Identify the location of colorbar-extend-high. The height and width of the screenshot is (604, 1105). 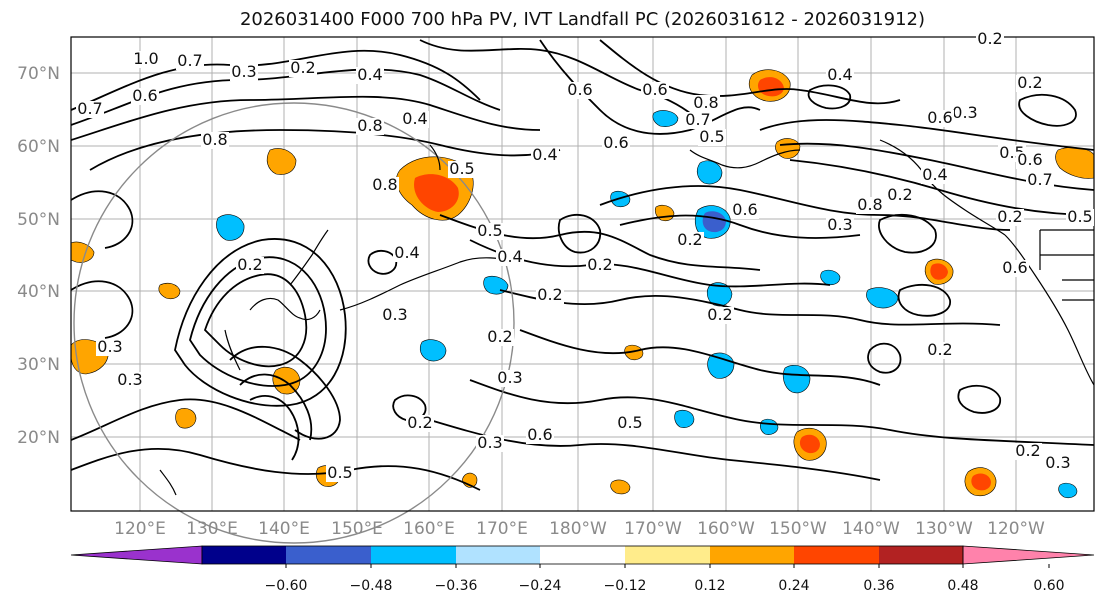
(1028, 555).